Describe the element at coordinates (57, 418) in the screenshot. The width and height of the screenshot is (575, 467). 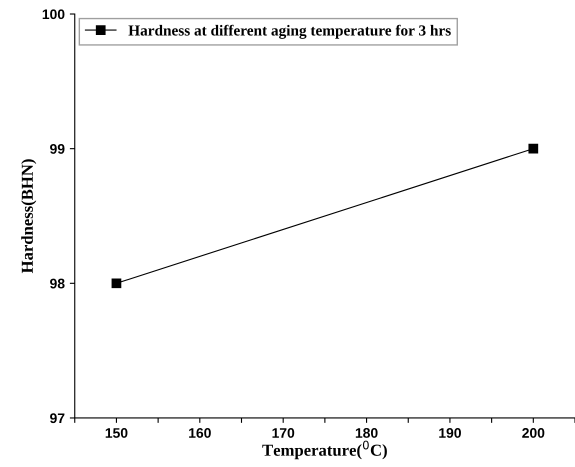
I see `y-tick-label: 97` at that location.